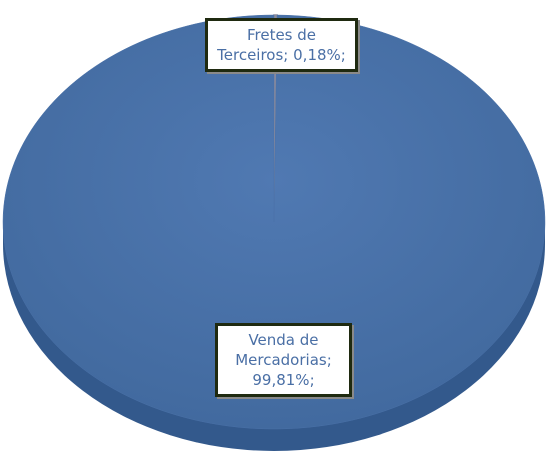  I want to click on category: Venda de Mercadorias, so click(281, 350).